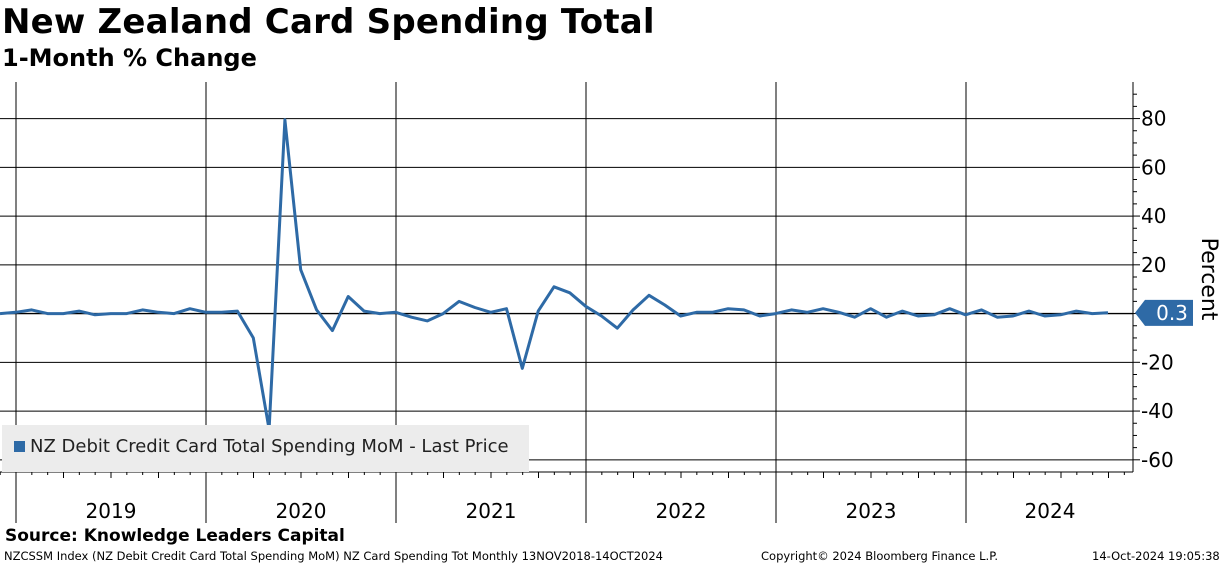 This screenshot has width=1224, height=566. I want to click on x-tick-label: 2021, so click(491, 511).